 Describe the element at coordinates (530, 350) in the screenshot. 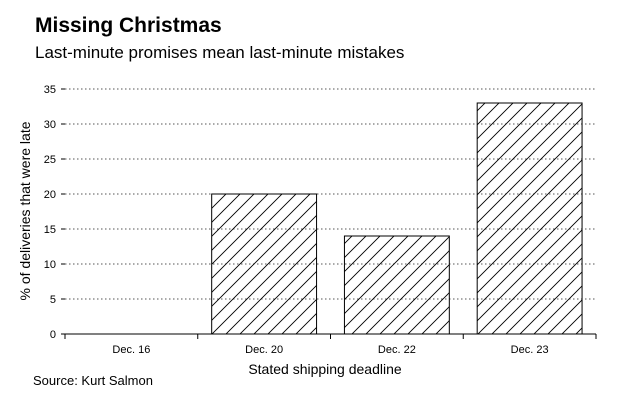

I see `x-tick-label: Dec. 23` at that location.